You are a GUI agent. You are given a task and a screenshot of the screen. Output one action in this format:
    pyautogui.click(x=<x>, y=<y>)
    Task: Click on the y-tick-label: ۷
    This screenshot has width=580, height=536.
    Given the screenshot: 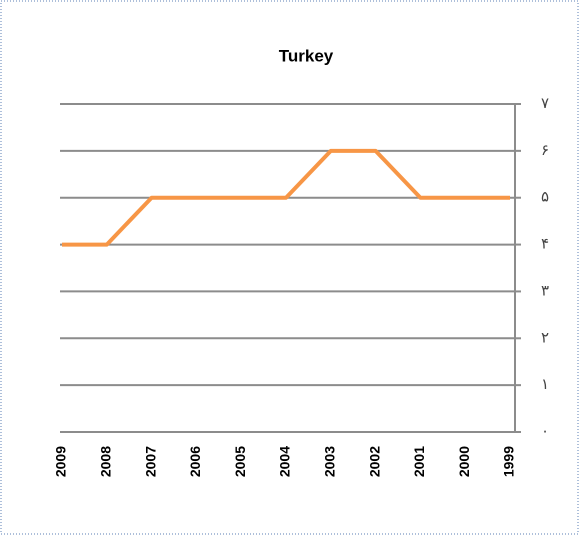 What is the action you would take?
    pyautogui.click(x=545, y=103)
    